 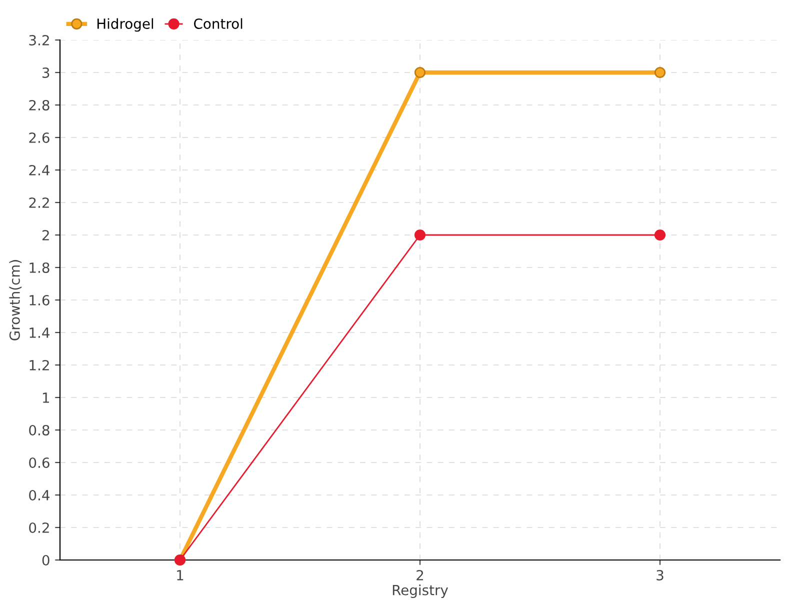 I want to click on y-tick-label: 3, so click(x=46, y=72).